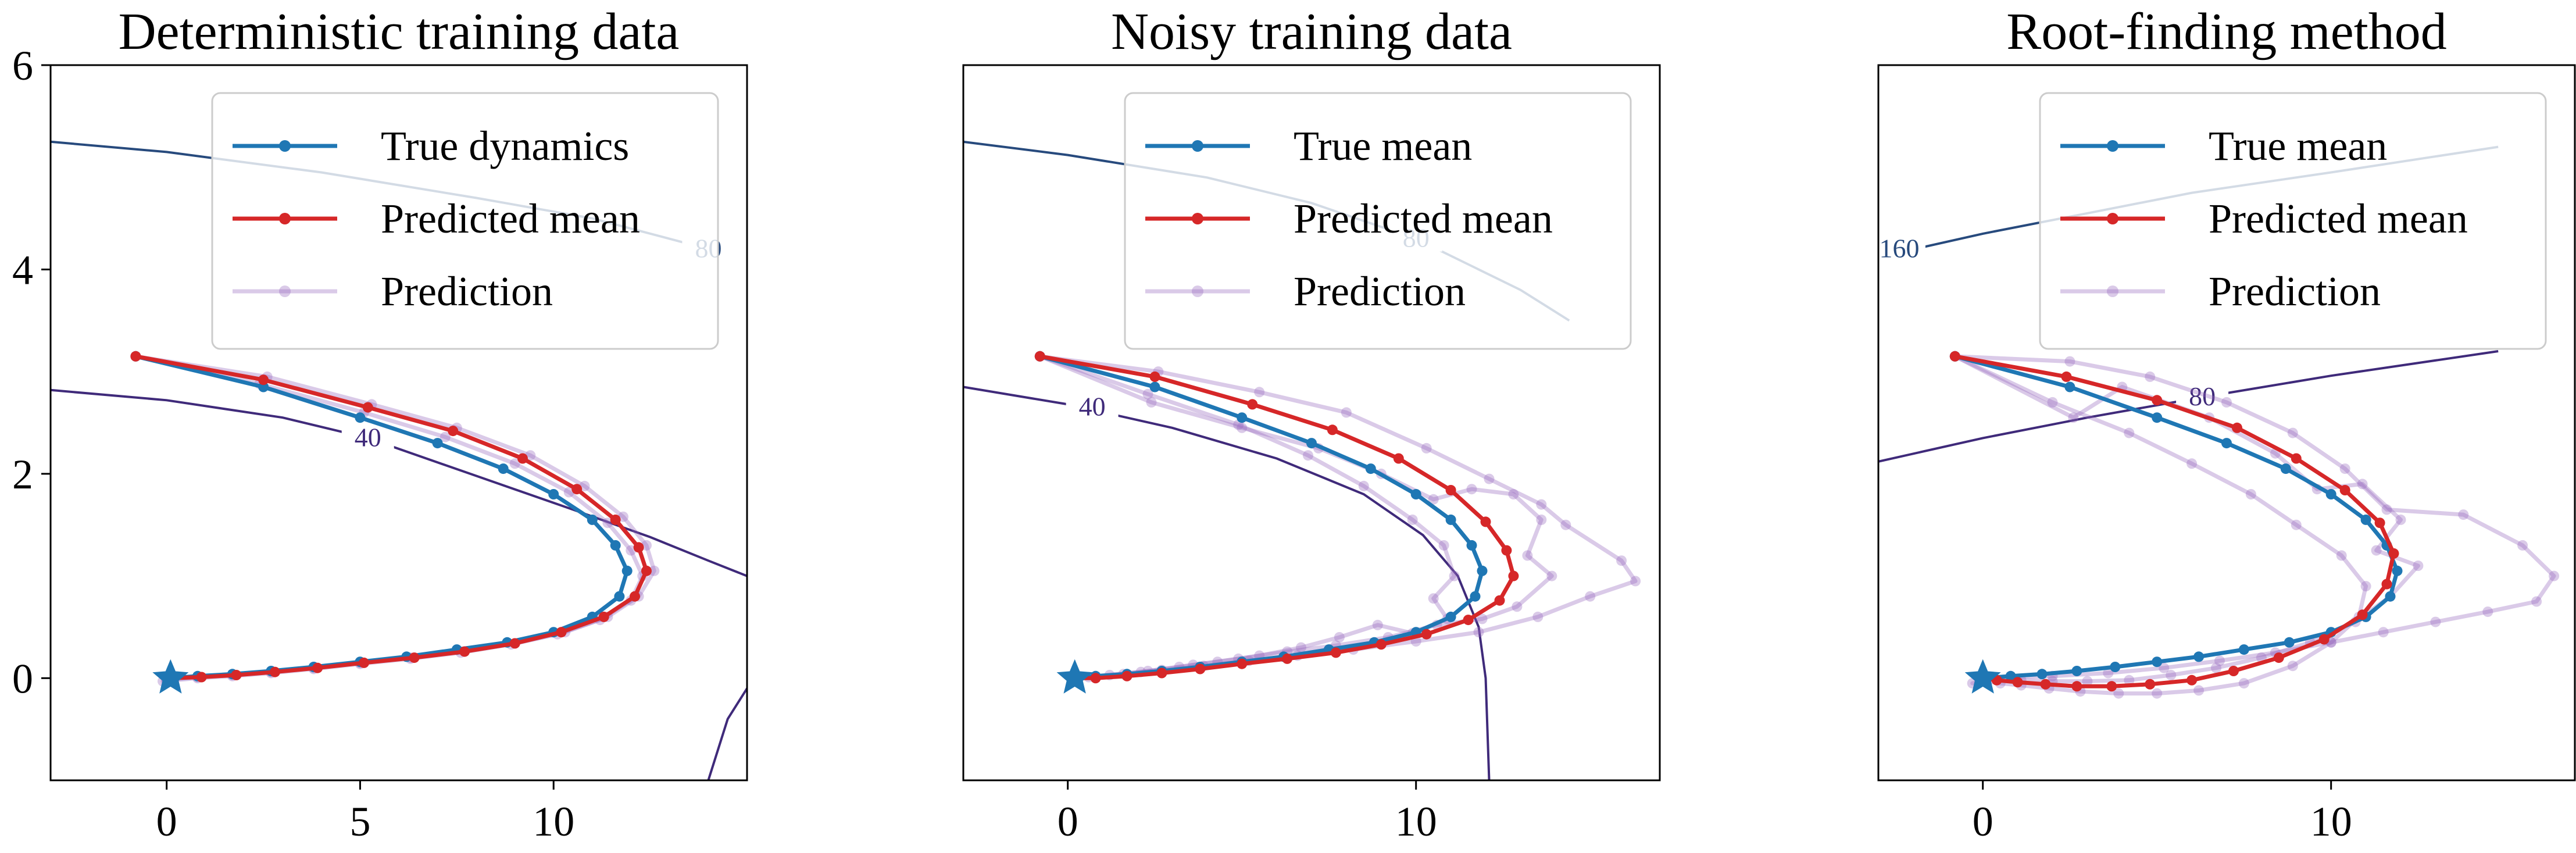  I want to click on y-tick-label: 4, so click(22, 270).